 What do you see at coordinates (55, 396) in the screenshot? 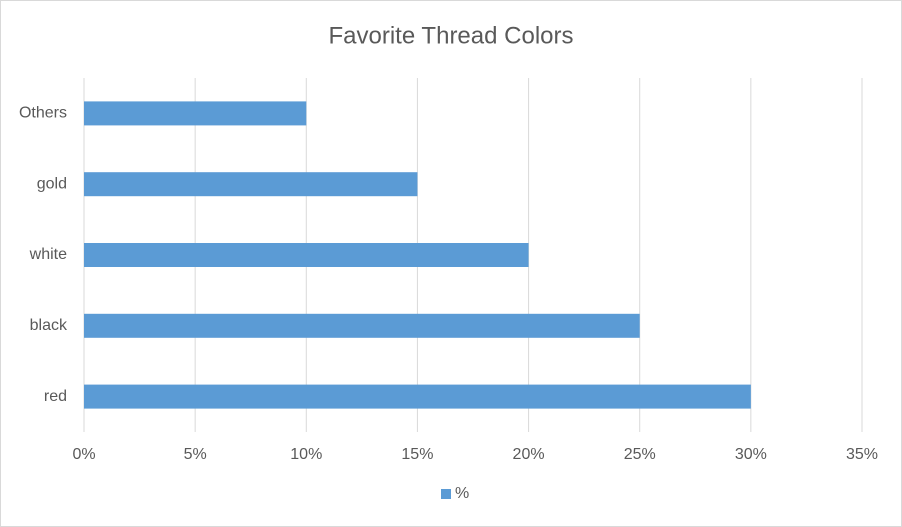
I see `y-tick-label: red` at bounding box center [55, 396].